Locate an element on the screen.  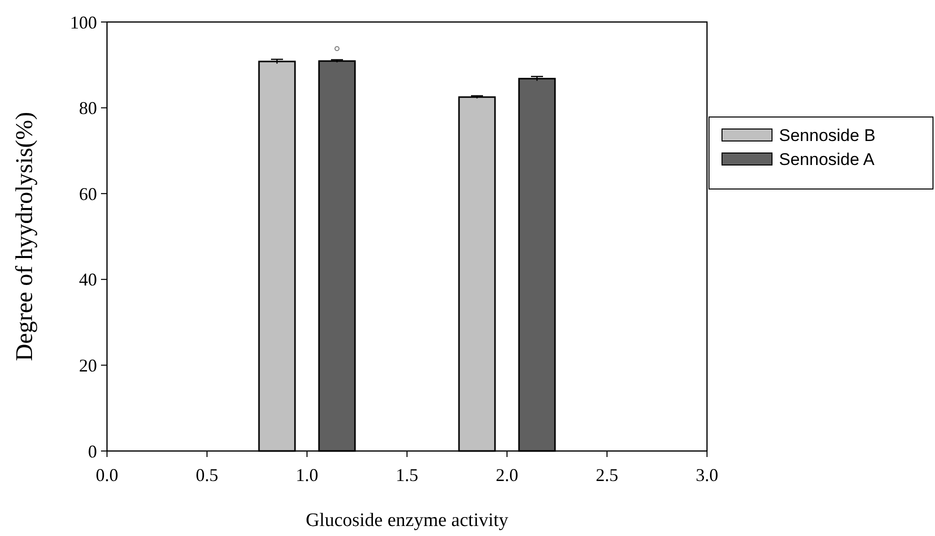
y-tick-label: 20 is located at coordinates (88, 366).